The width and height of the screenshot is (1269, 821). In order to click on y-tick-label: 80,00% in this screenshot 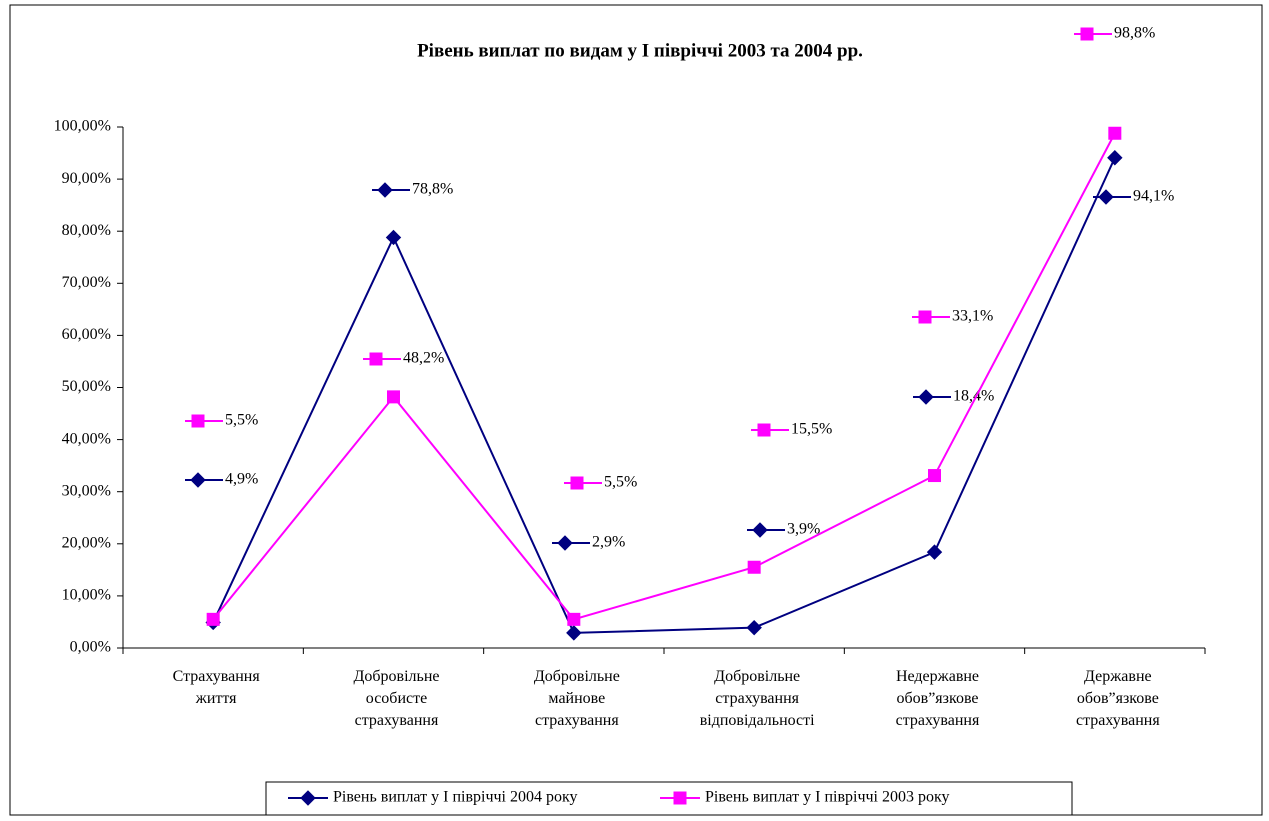, I will do `click(86, 230)`.